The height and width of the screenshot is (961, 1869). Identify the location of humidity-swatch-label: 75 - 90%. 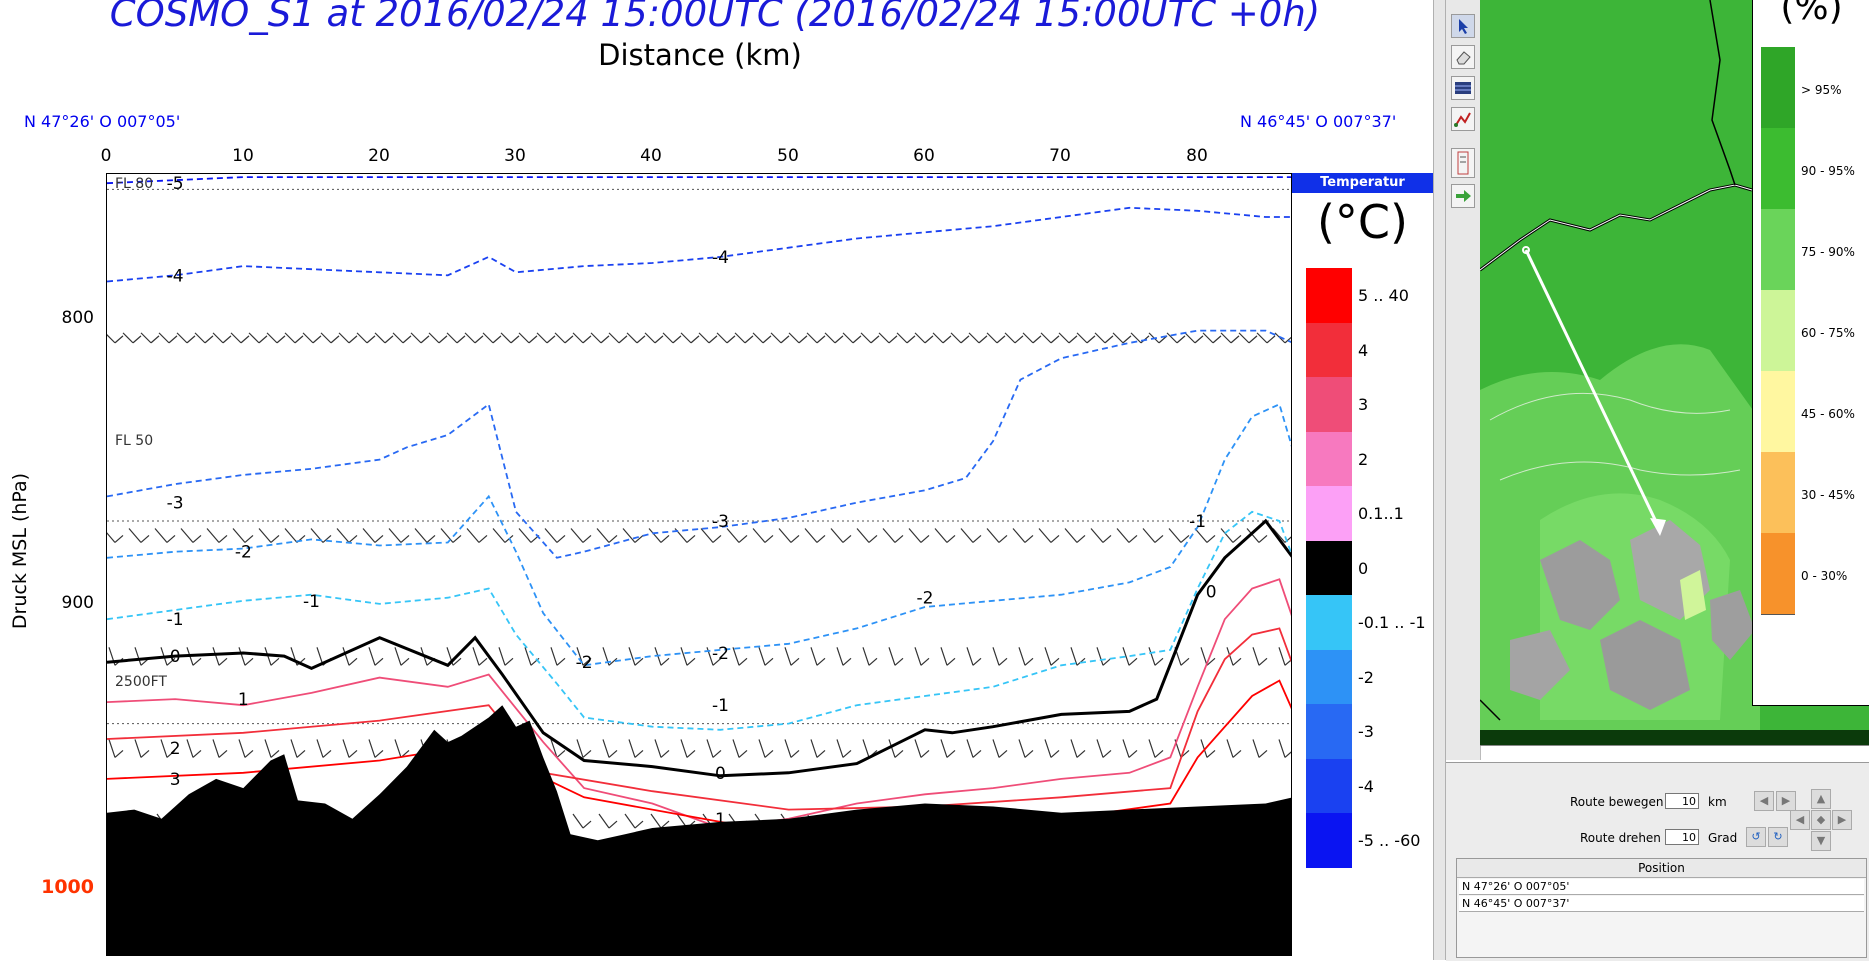
(1828, 252).